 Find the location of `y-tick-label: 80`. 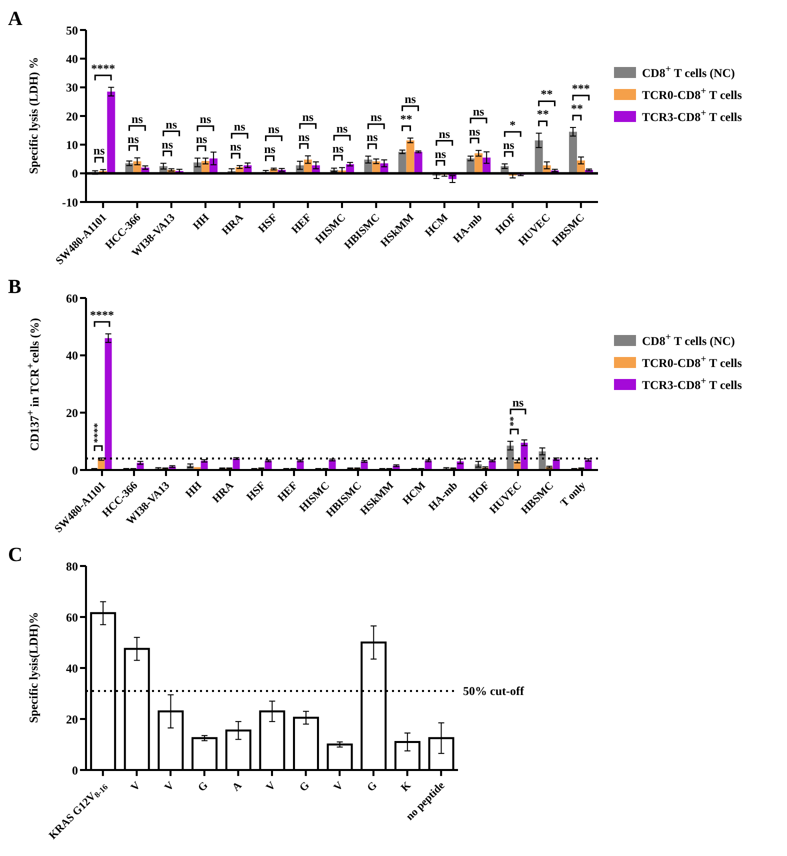

y-tick-label: 80 is located at coordinates (72, 566).